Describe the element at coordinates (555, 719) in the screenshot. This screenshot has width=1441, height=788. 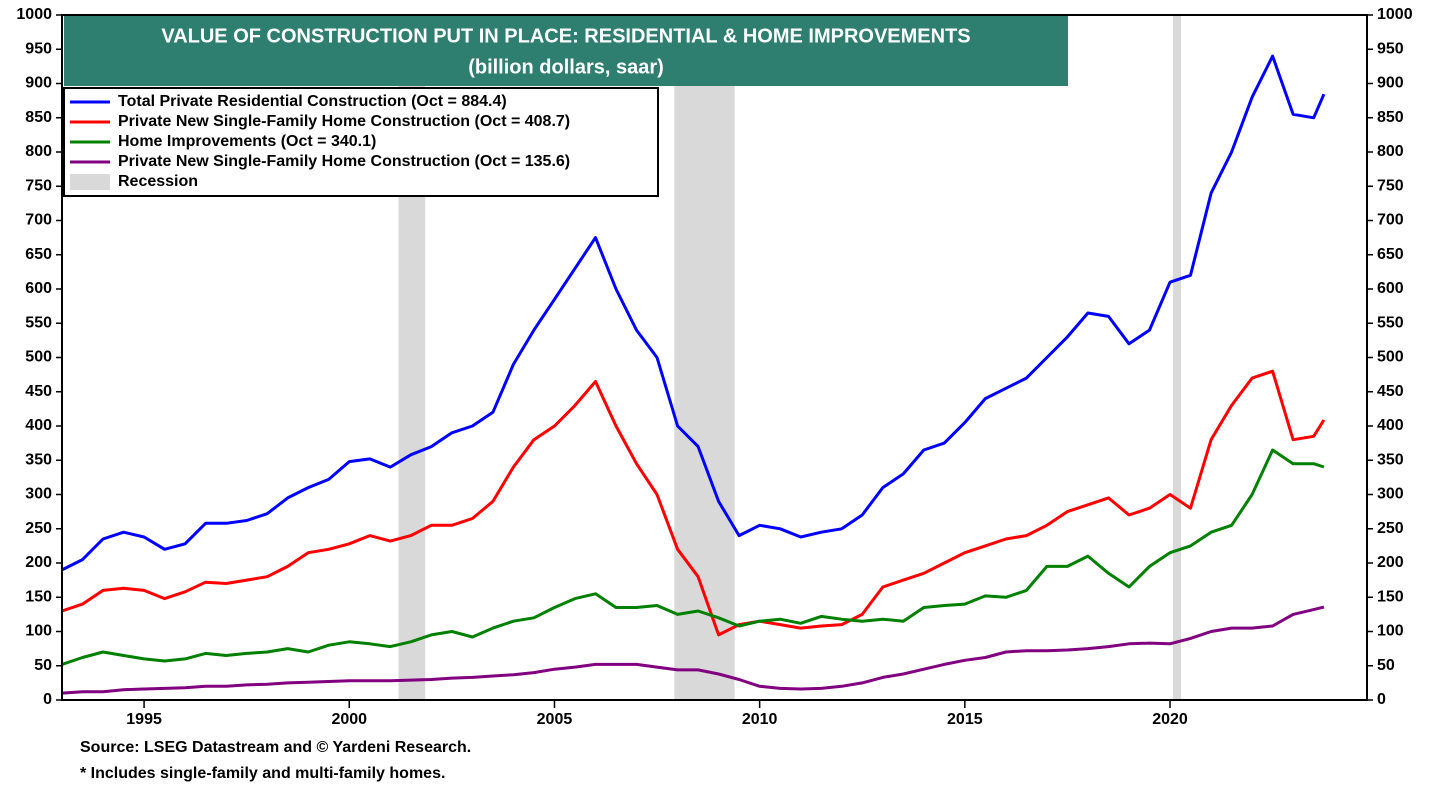
I see `x-tick-label: 2005` at that location.